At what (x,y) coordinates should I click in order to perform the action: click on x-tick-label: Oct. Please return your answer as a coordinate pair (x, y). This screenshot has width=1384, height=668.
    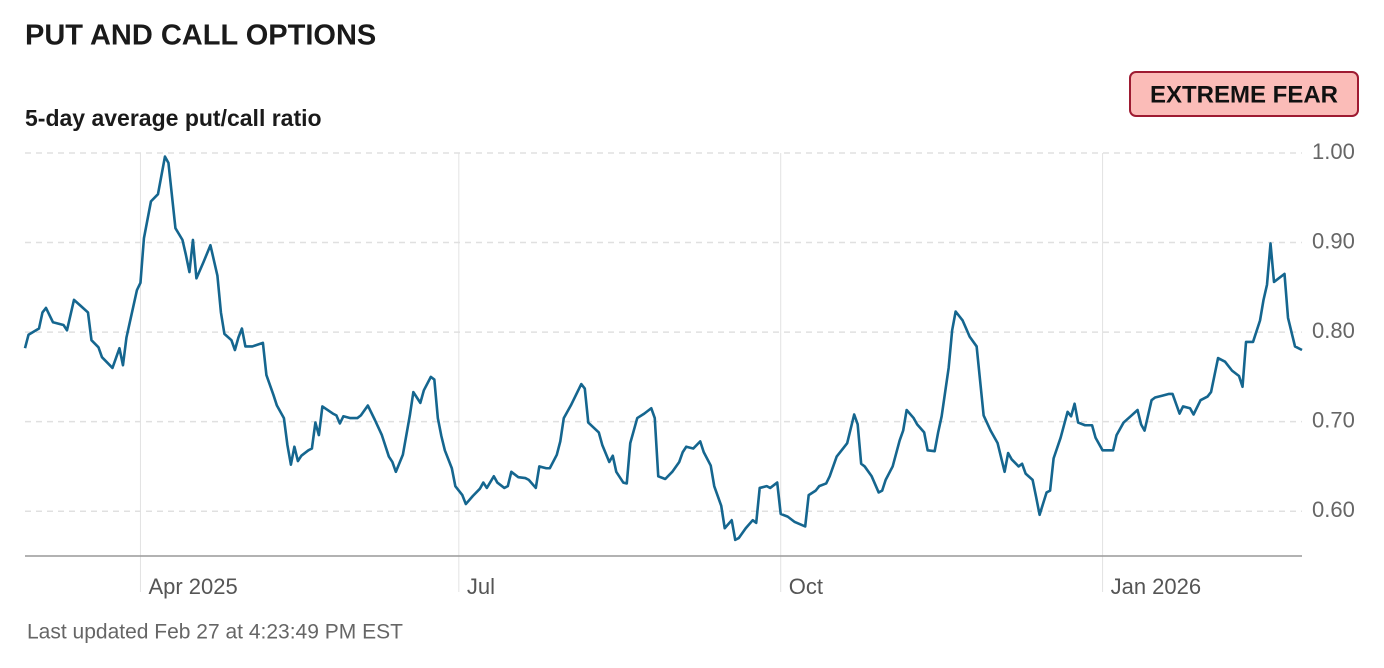
    Looking at the image, I should click on (806, 586).